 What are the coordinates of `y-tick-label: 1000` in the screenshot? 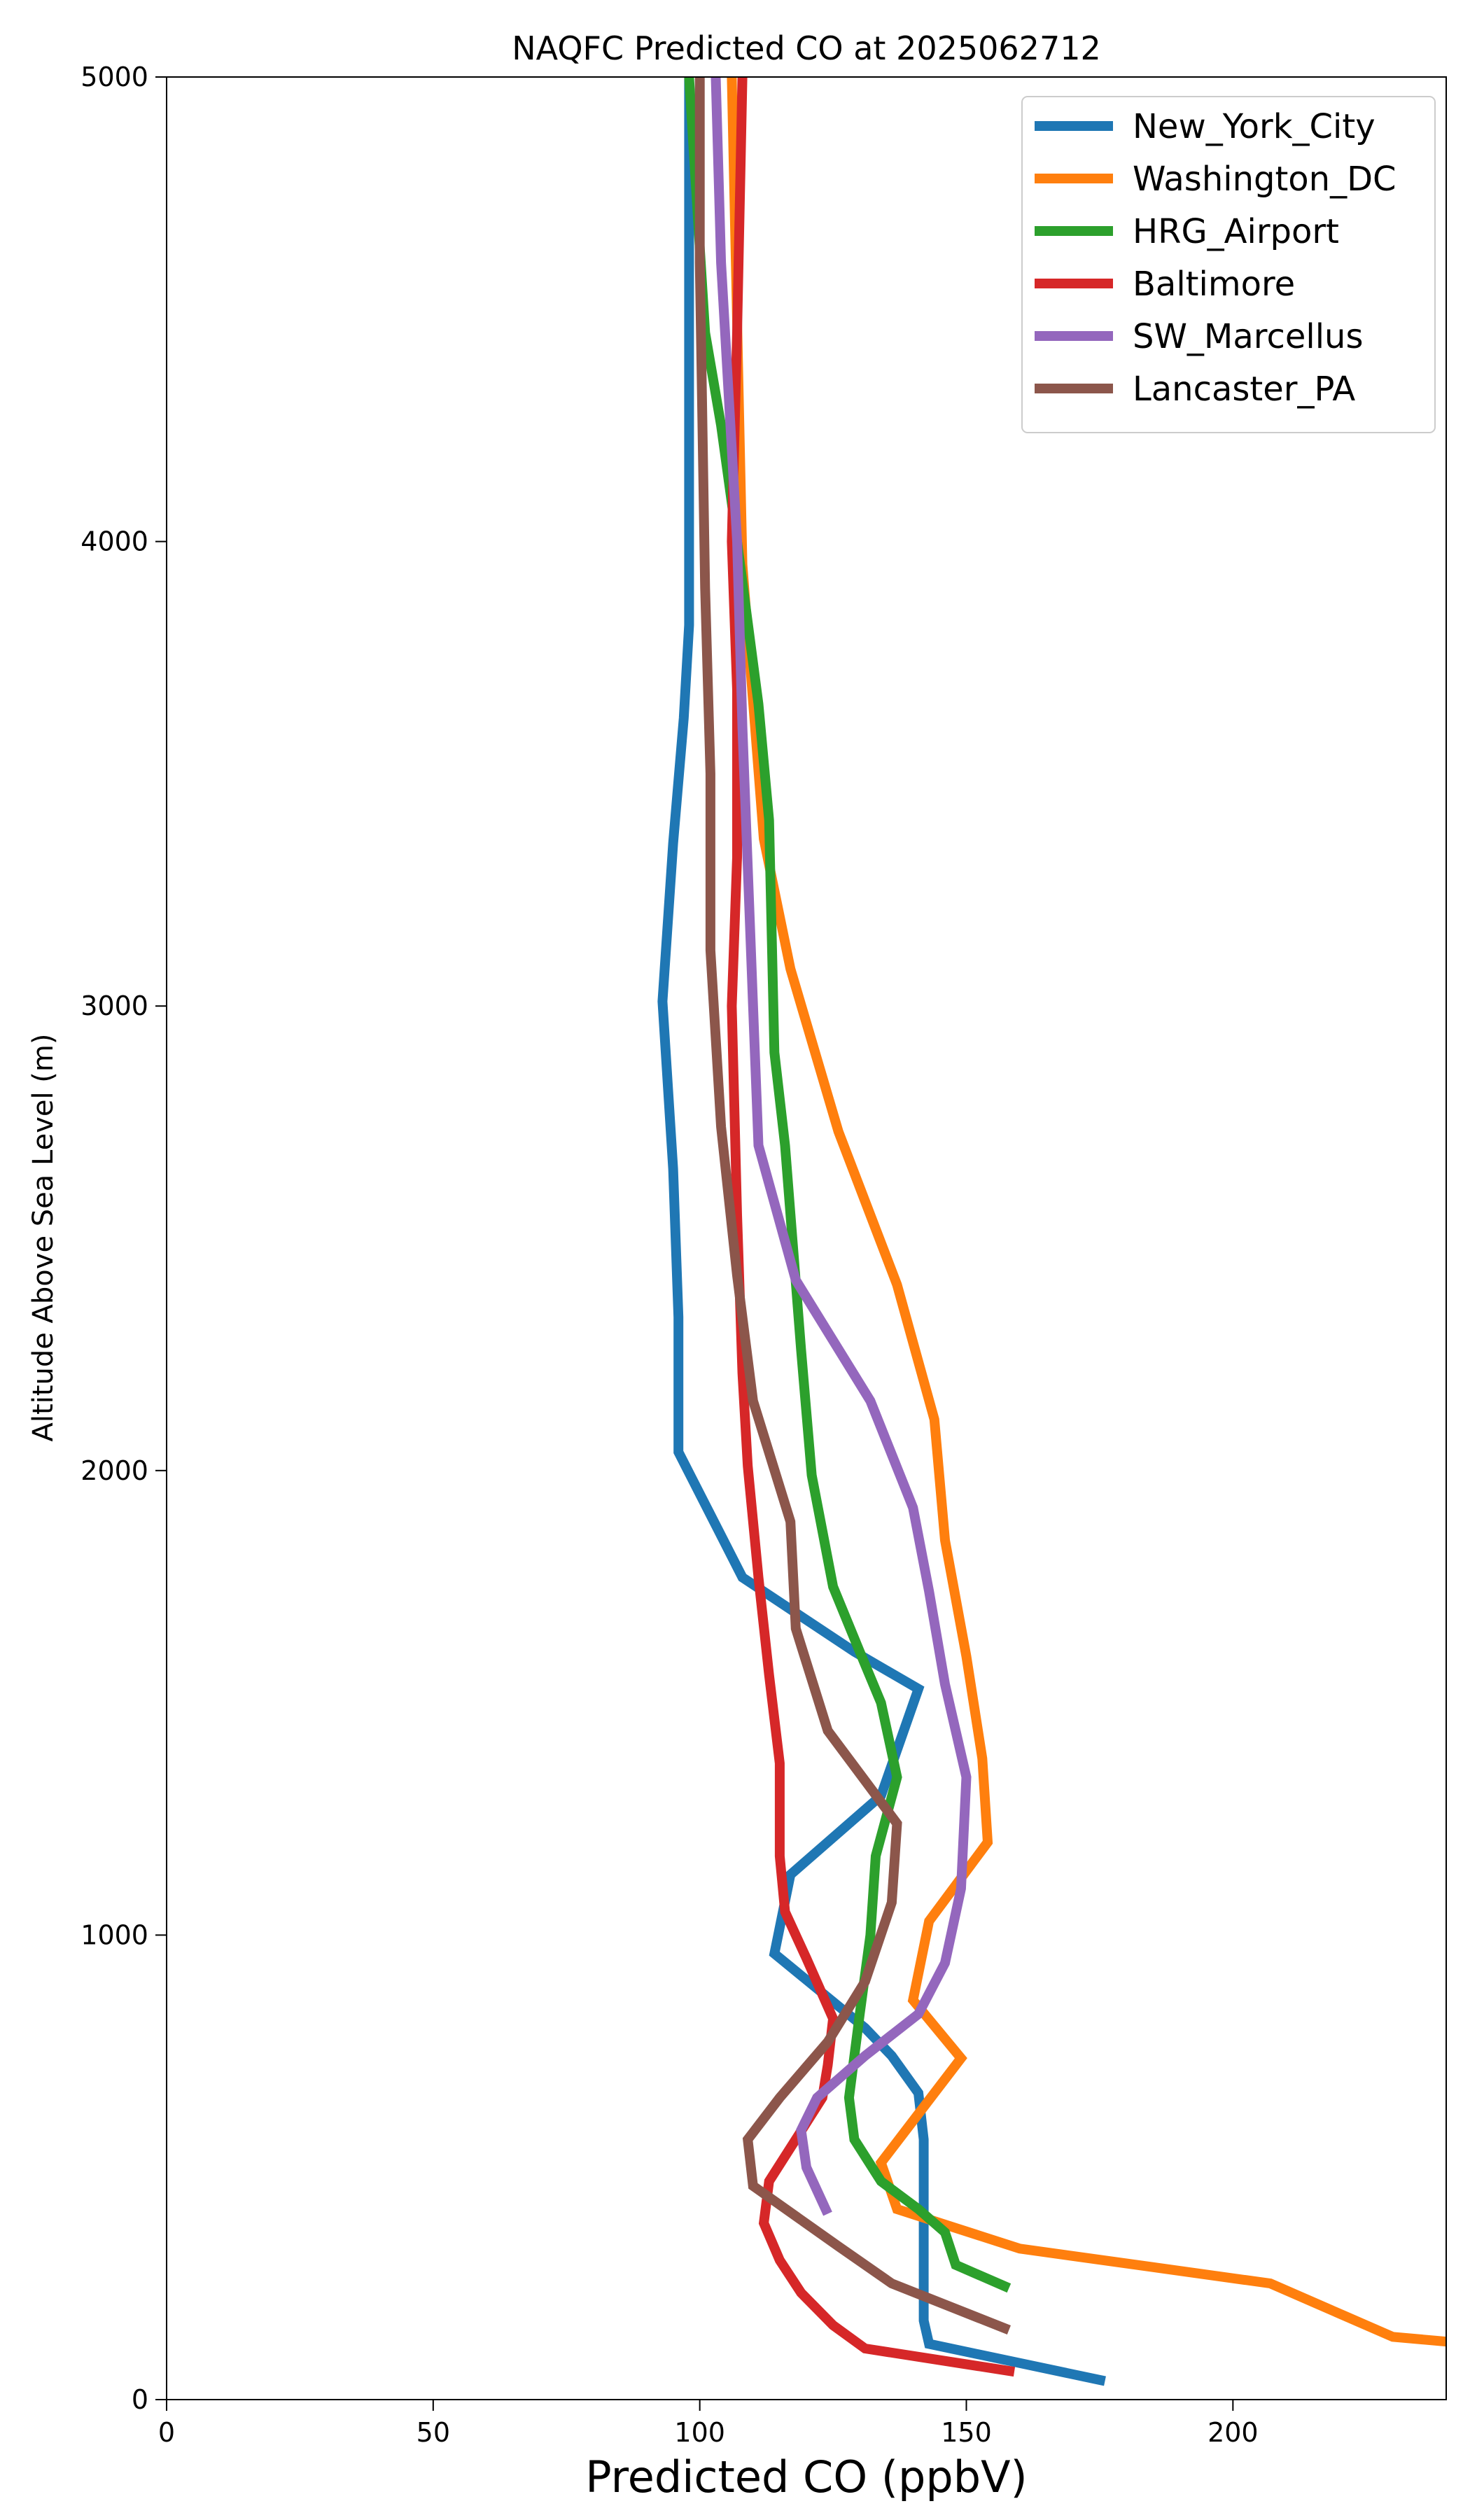 It's located at (114, 1934).